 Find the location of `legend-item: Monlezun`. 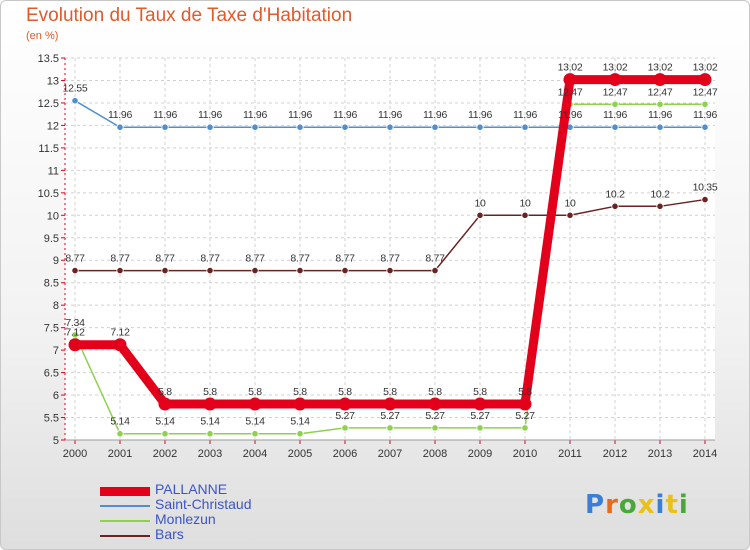

legend-item: Monlezun is located at coordinates (250, 519).